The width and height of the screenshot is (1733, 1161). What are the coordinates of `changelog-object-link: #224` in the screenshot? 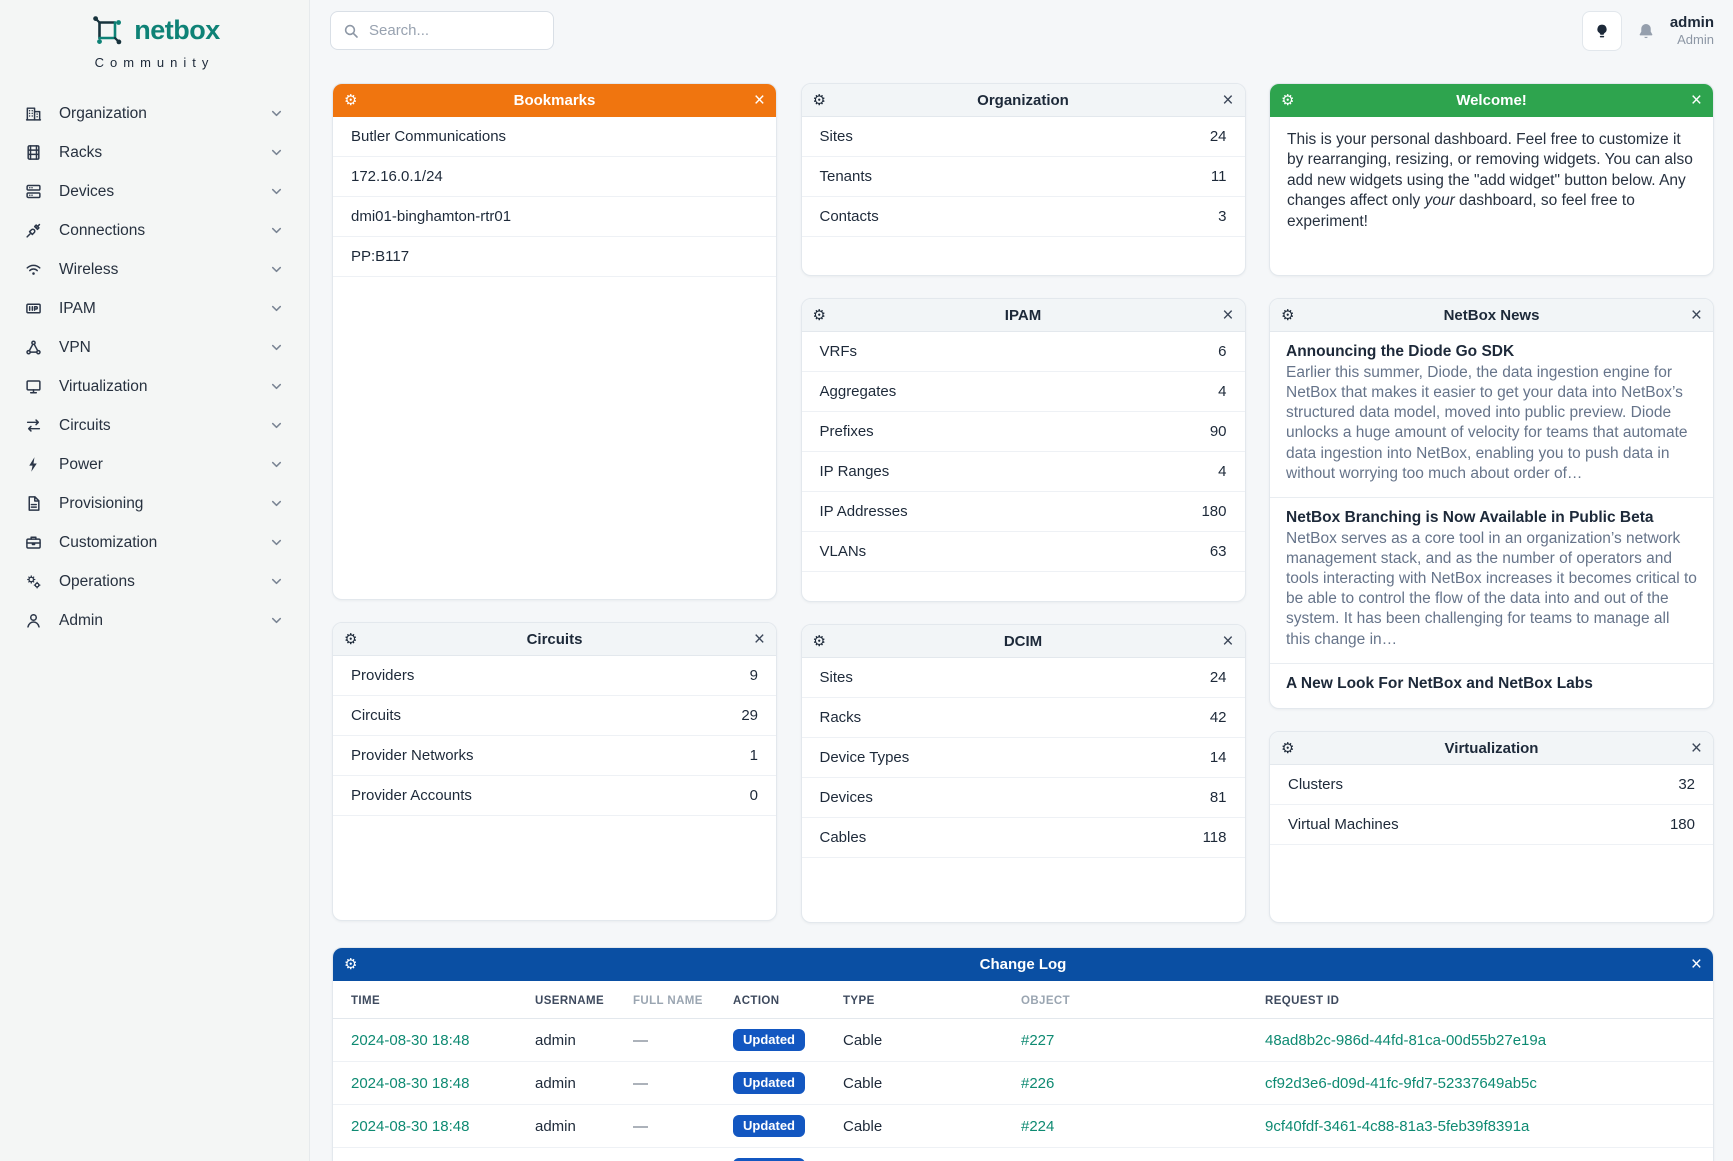 It's located at (1038, 1126).